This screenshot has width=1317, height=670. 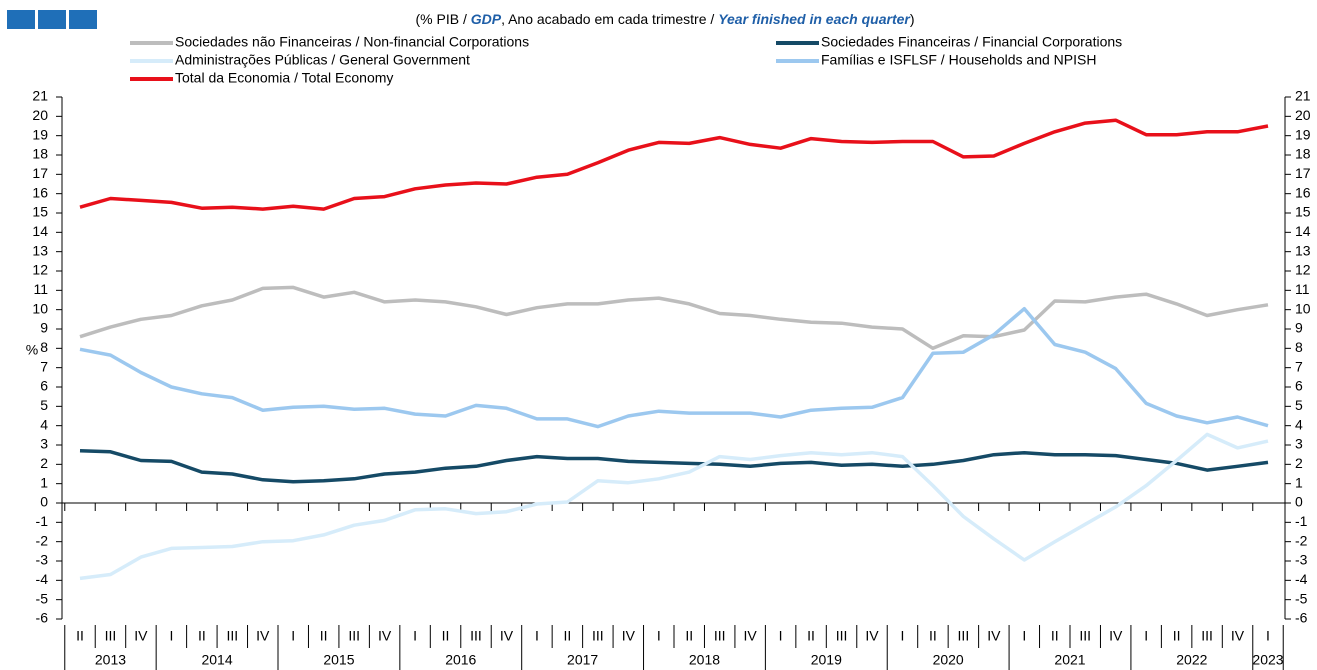 What do you see at coordinates (44, 444) in the screenshot?
I see `y-tick-label: 3` at bounding box center [44, 444].